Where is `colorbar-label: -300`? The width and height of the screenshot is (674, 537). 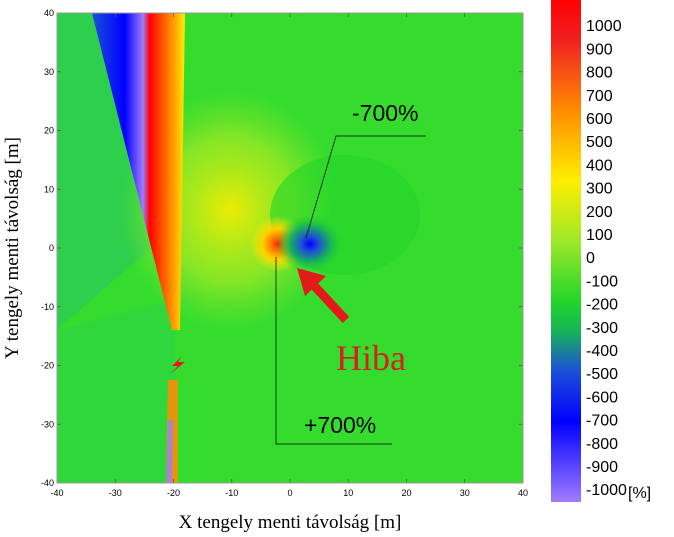
colorbar-label: -300 is located at coordinates (602, 328).